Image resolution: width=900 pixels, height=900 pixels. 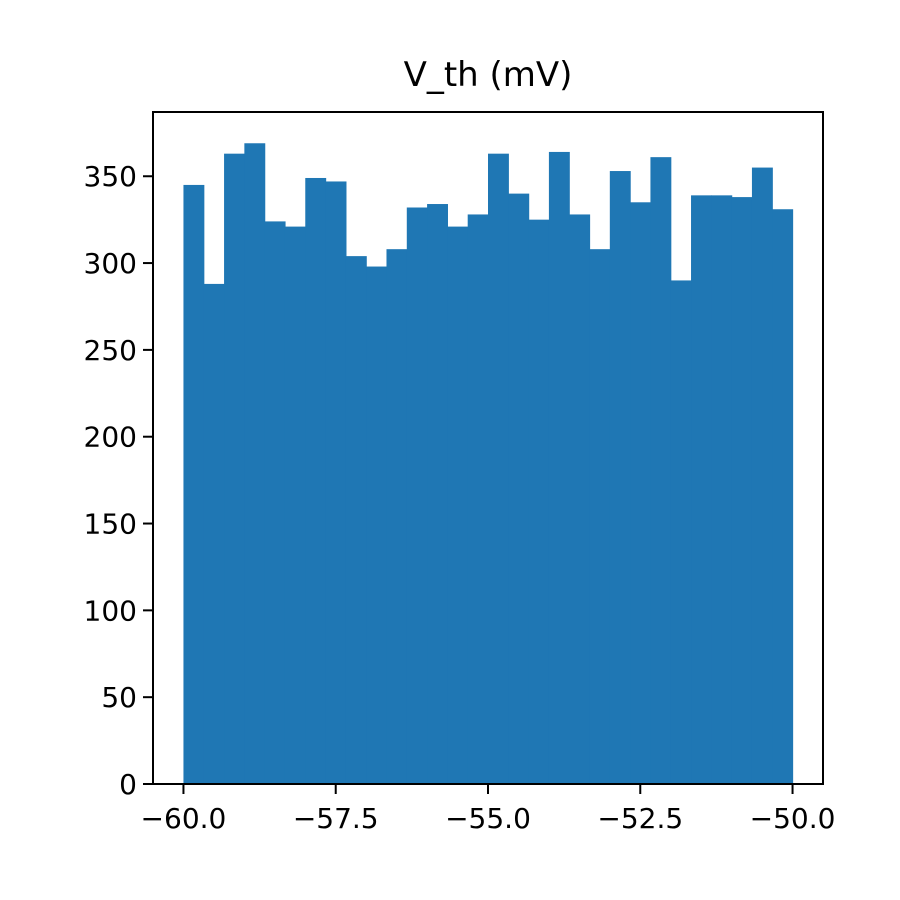 I want to click on y-tick-label: 50, so click(x=119, y=697).